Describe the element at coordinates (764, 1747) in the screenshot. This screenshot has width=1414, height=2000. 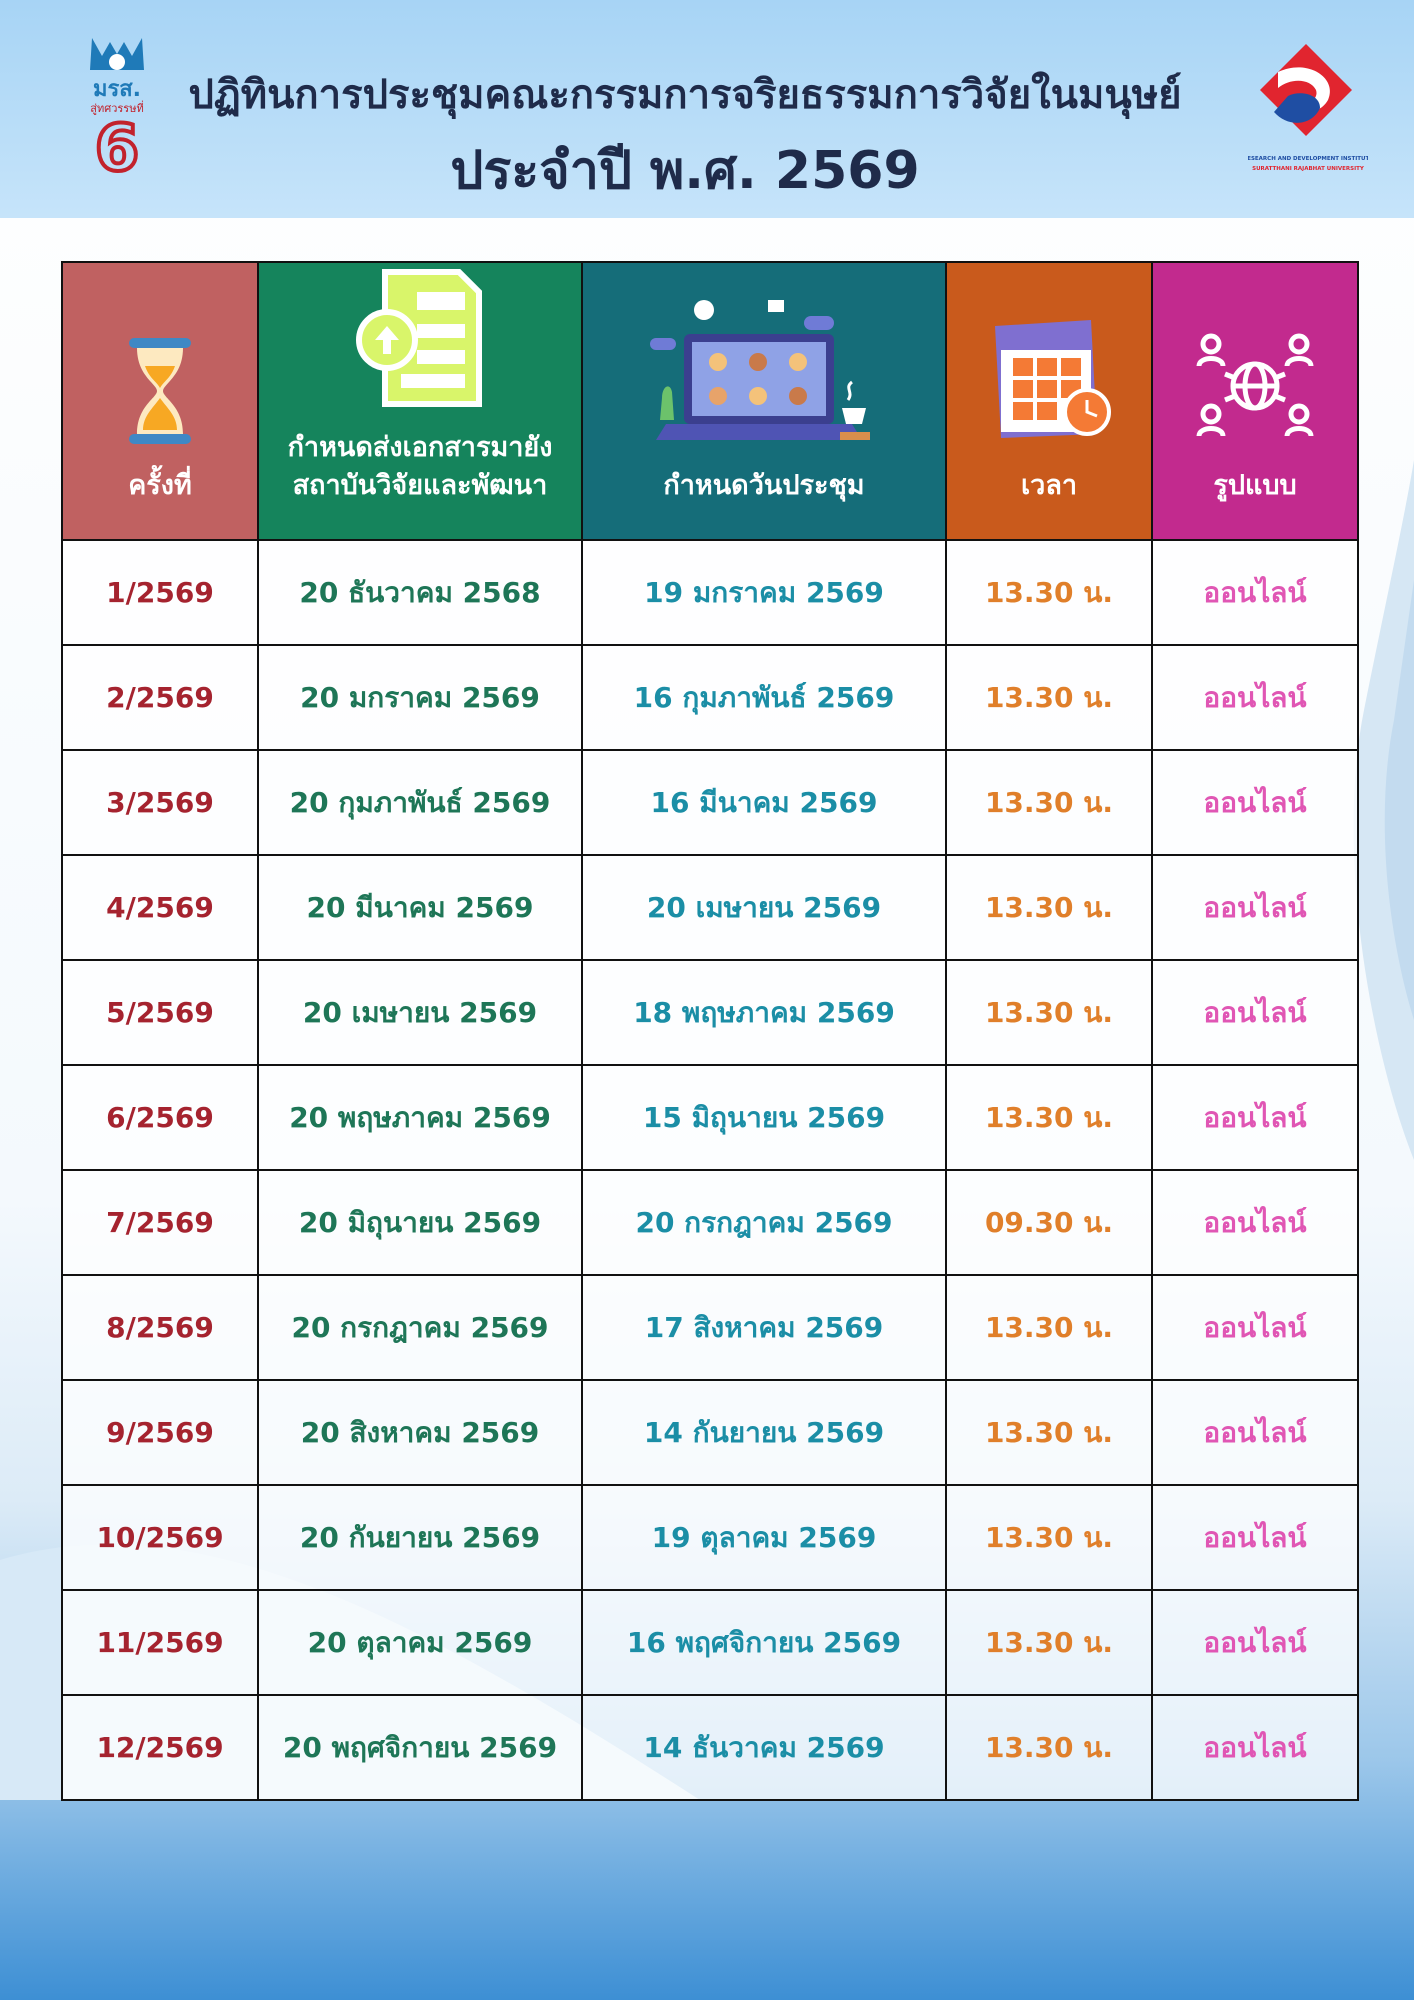
I see `meeting-date-cell: 14 ธันวาคม 2569` at that location.